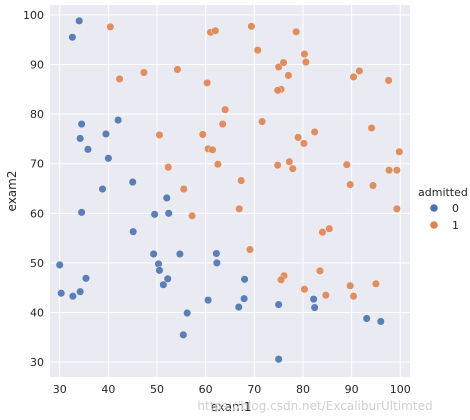  Describe the element at coordinates (206, 389) in the screenshot. I see `x-tick-label: 60` at that location.